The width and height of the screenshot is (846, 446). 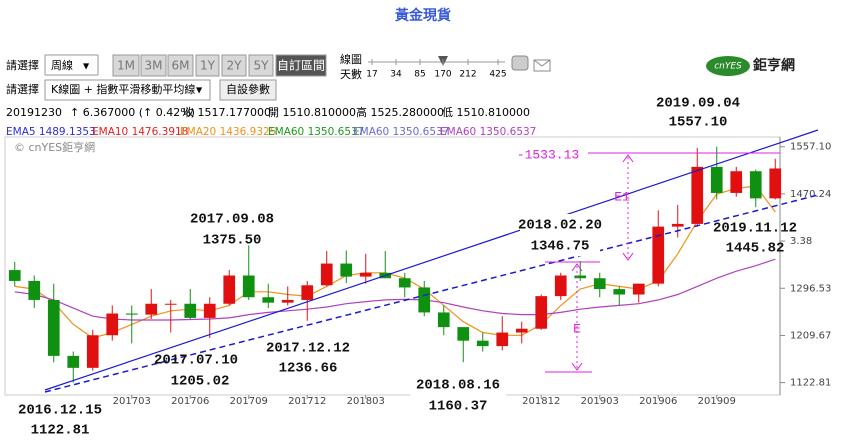 I want to click on x-tick-label: 201703, so click(x=132, y=401).